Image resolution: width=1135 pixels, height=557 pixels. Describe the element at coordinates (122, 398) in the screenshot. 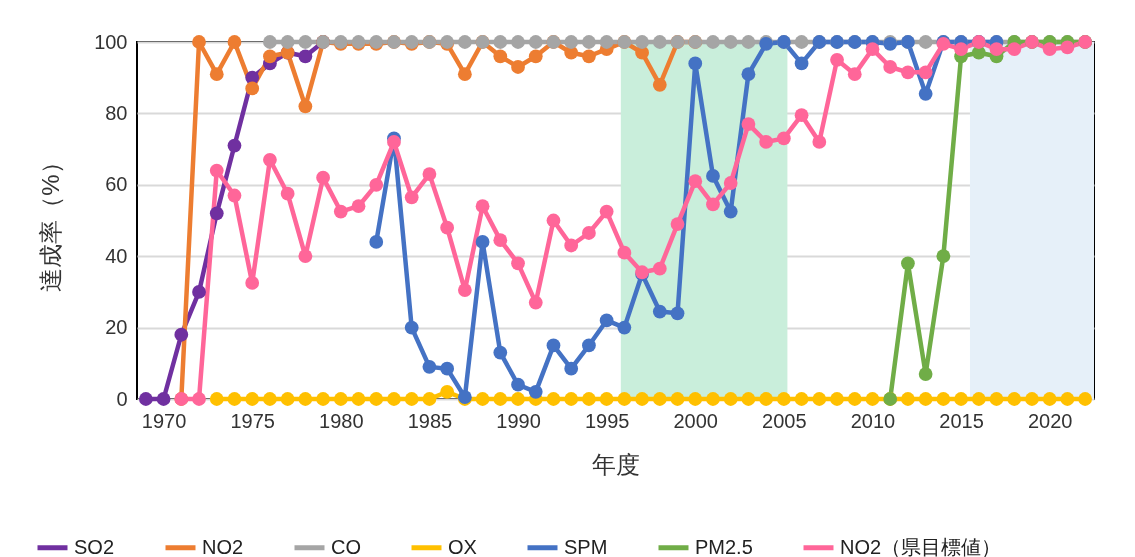

I see `y-tick-label: 0` at that location.